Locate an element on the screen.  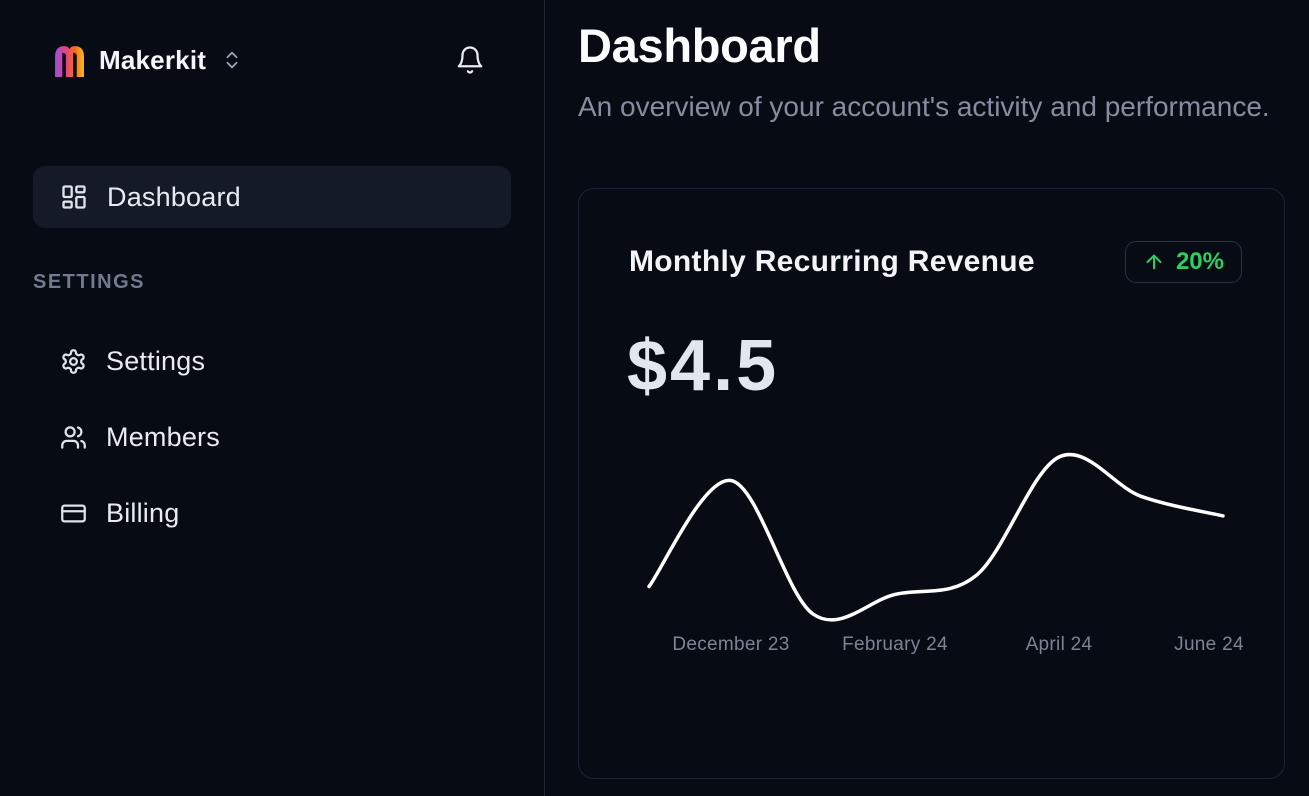
notifications-button is located at coordinates (470, 60).